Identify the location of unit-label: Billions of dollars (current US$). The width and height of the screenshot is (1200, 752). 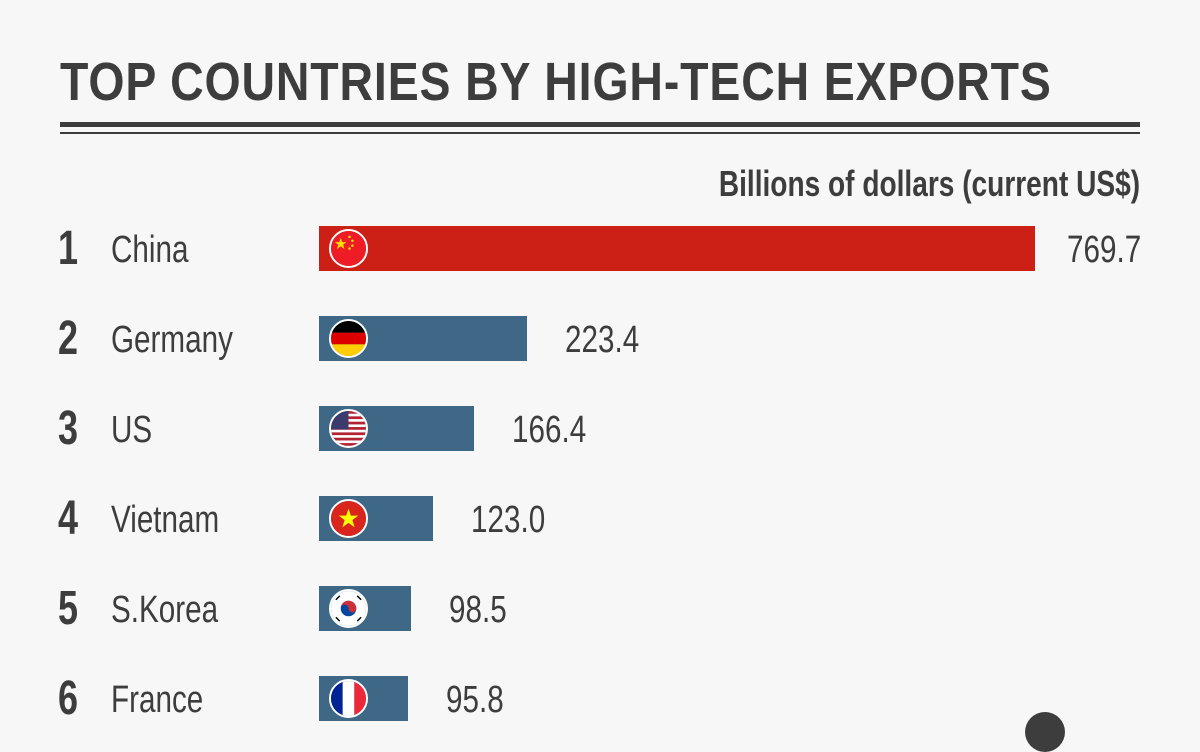
(929, 183).